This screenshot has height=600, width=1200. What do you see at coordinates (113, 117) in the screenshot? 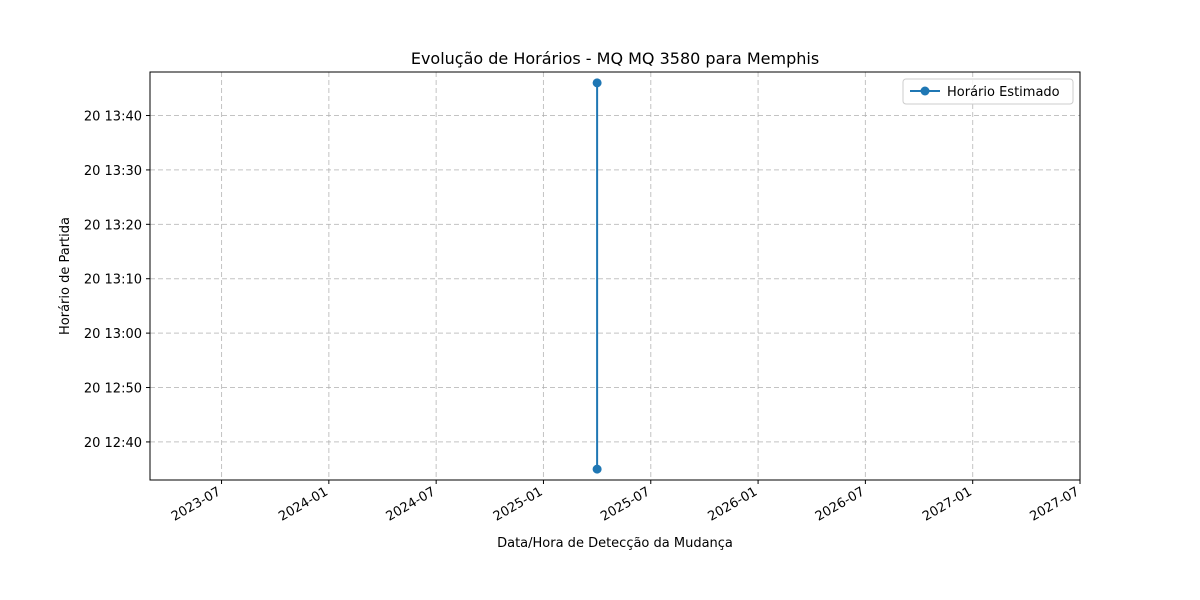
I see `y-tick-label: 20 13:40` at bounding box center [113, 117].